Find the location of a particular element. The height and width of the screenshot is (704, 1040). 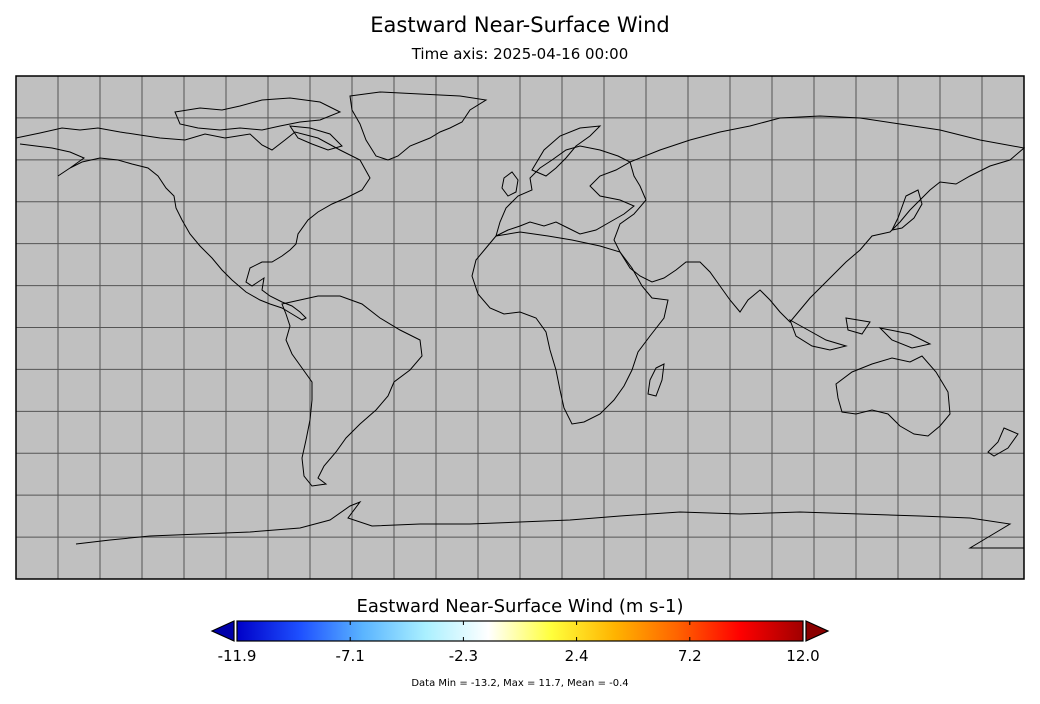

colorbar-tick-label: -7.1 is located at coordinates (350, 656).